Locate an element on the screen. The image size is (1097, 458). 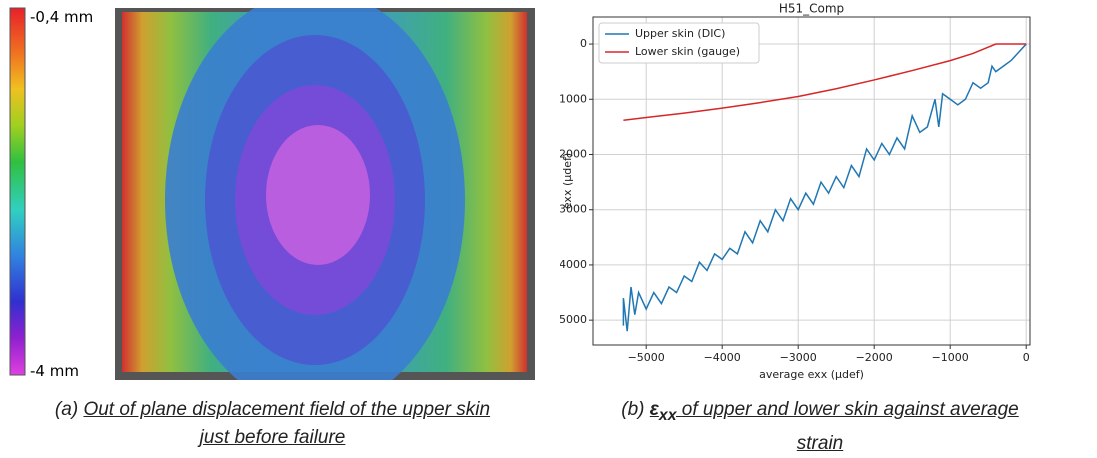
colorbar-bottom-label: -4 mm is located at coordinates (54, 371).